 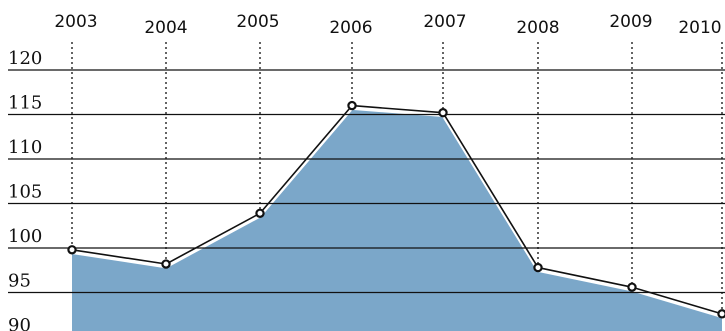 What do you see at coordinates (350, 28) in the screenshot?
I see `x-tick-label: 2006` at bounding box center [350, 28].